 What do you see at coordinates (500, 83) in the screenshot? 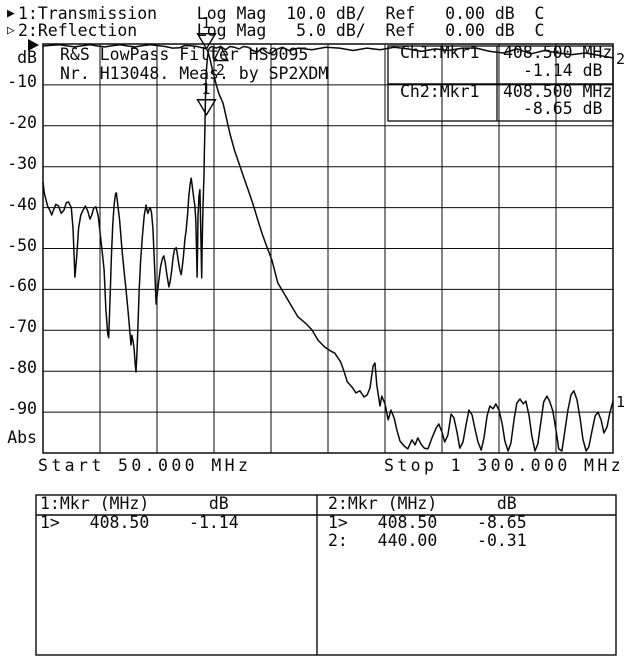
I see `marker-readout-boxes` at bounding box center [500, 83].